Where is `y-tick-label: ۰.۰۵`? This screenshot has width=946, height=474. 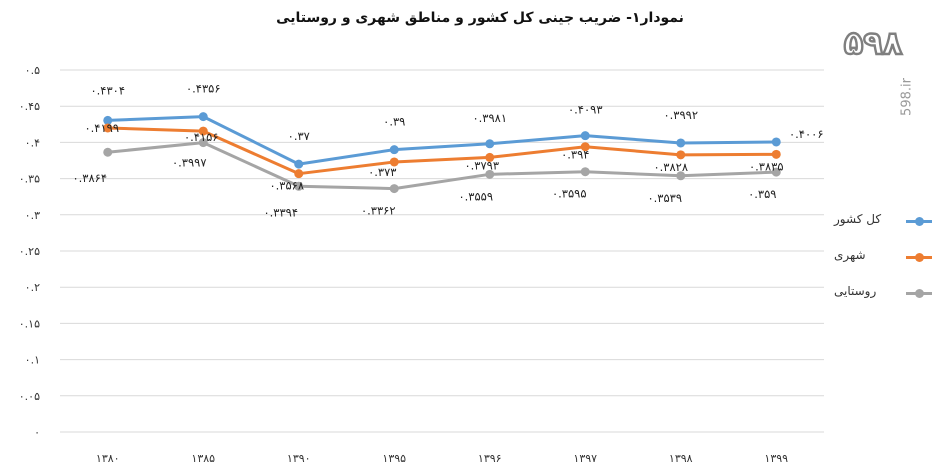
y-tick-label: ۰.۰۵ is located at coordinates (29, 396).